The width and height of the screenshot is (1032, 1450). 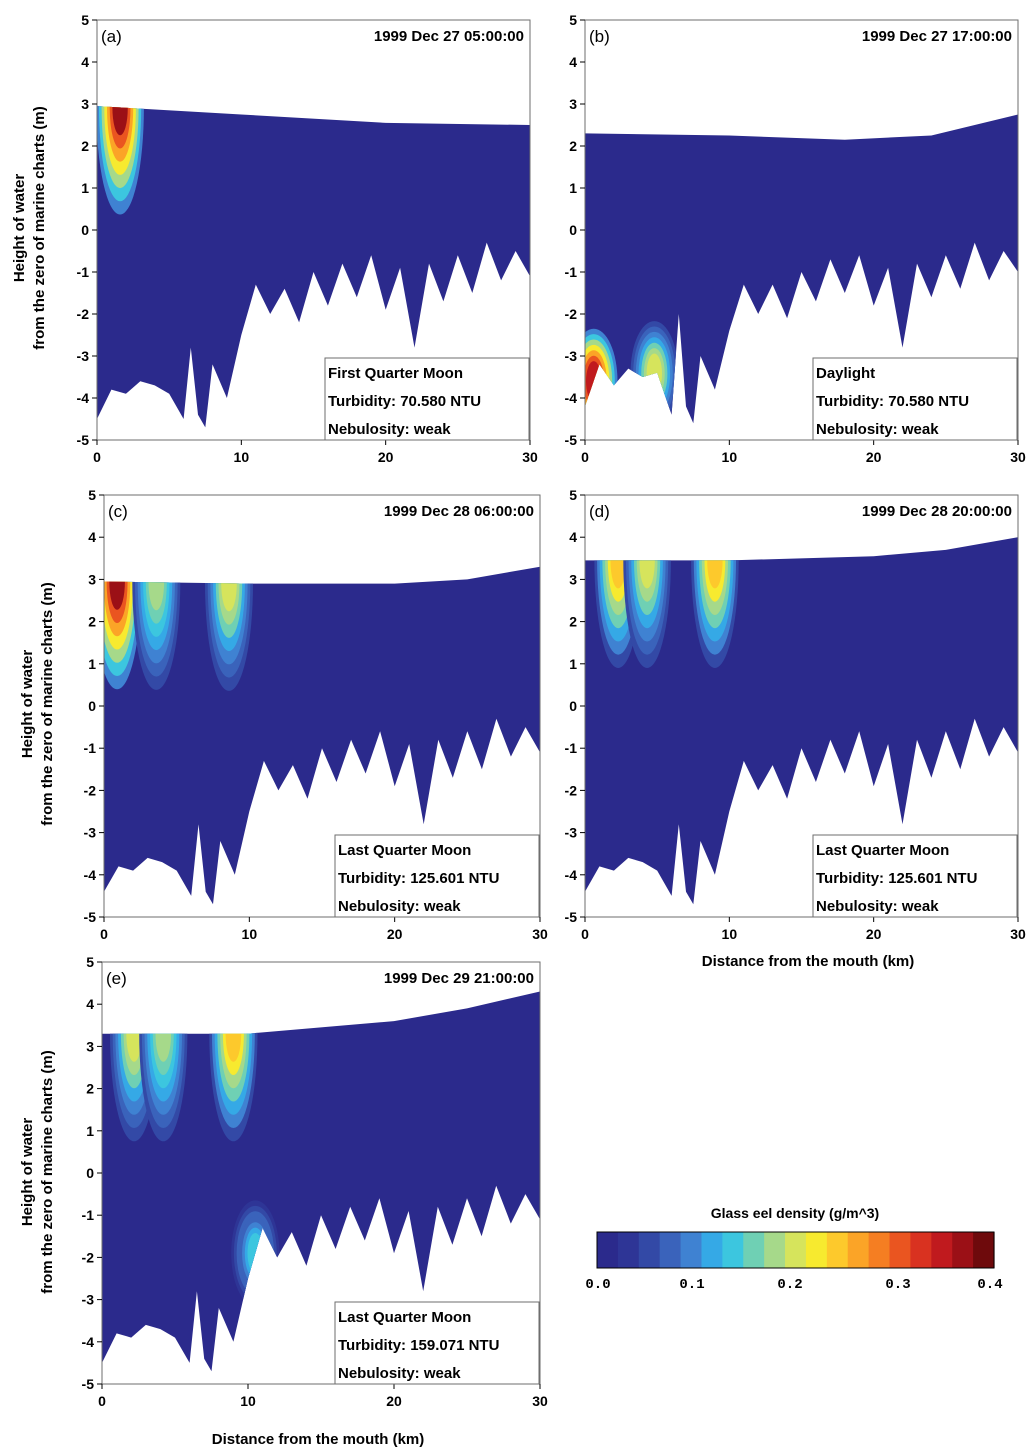 I want to click on xlabel-panel-e: Distance from the mouth (km), so click(x=318, y=1439).